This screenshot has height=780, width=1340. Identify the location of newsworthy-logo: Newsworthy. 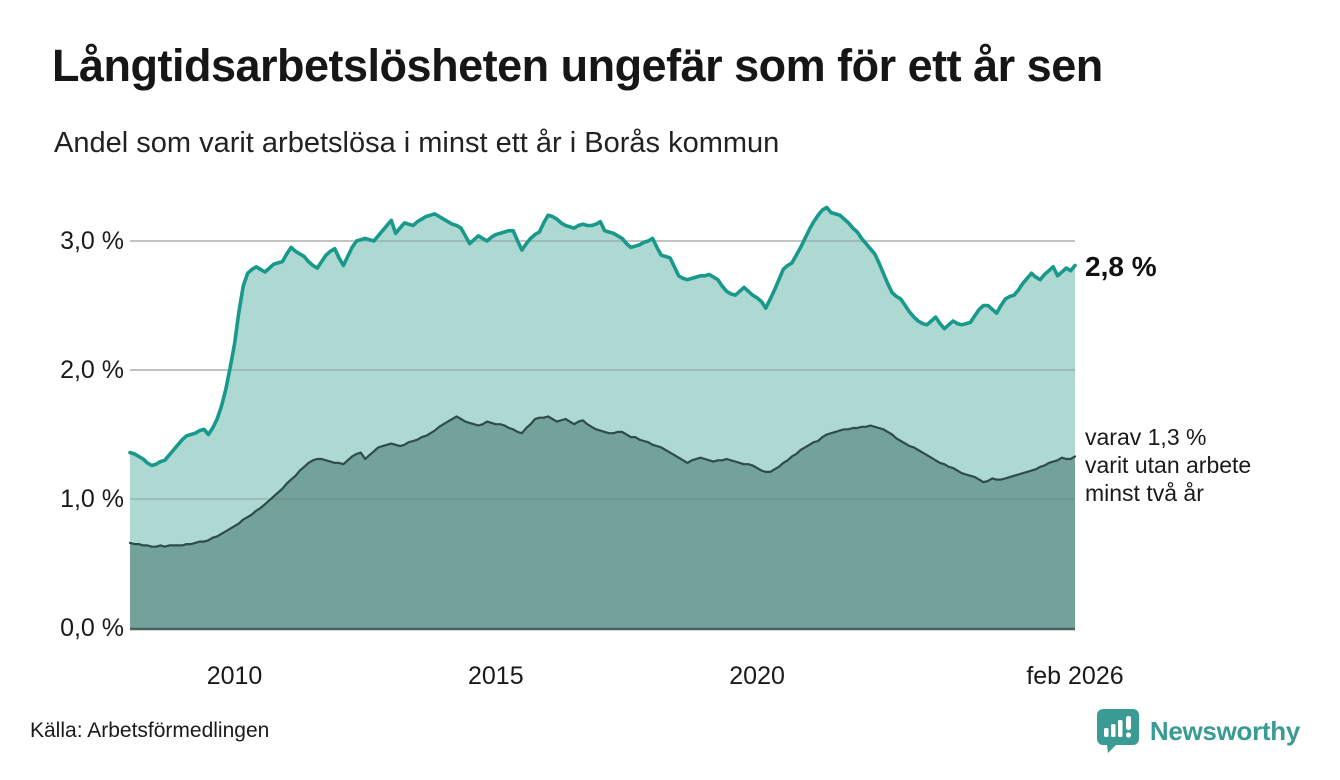
(1198, 731).